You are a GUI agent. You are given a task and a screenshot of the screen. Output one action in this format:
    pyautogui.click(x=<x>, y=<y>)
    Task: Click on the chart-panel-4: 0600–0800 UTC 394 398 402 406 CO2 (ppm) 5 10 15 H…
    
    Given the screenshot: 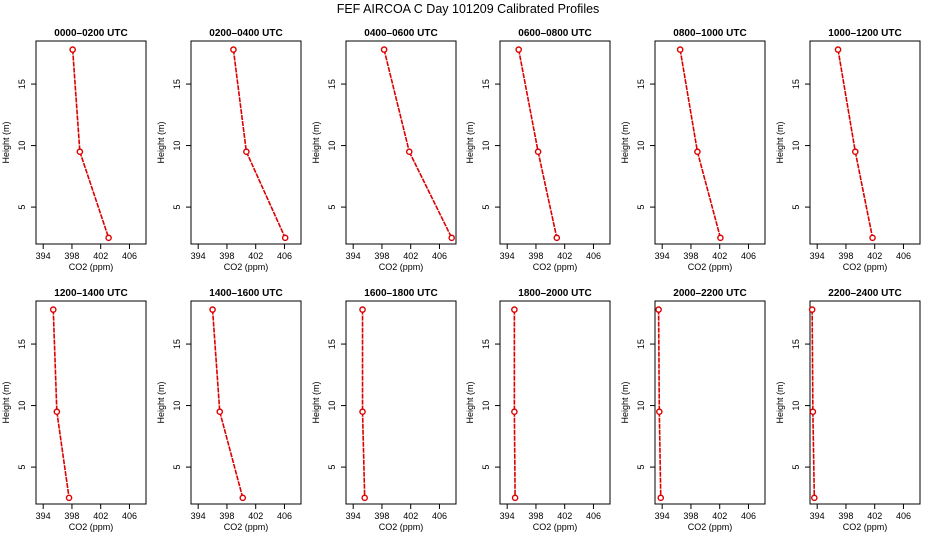 What is the action you would take?
    pyautogui.click(x=538, y=150)
    